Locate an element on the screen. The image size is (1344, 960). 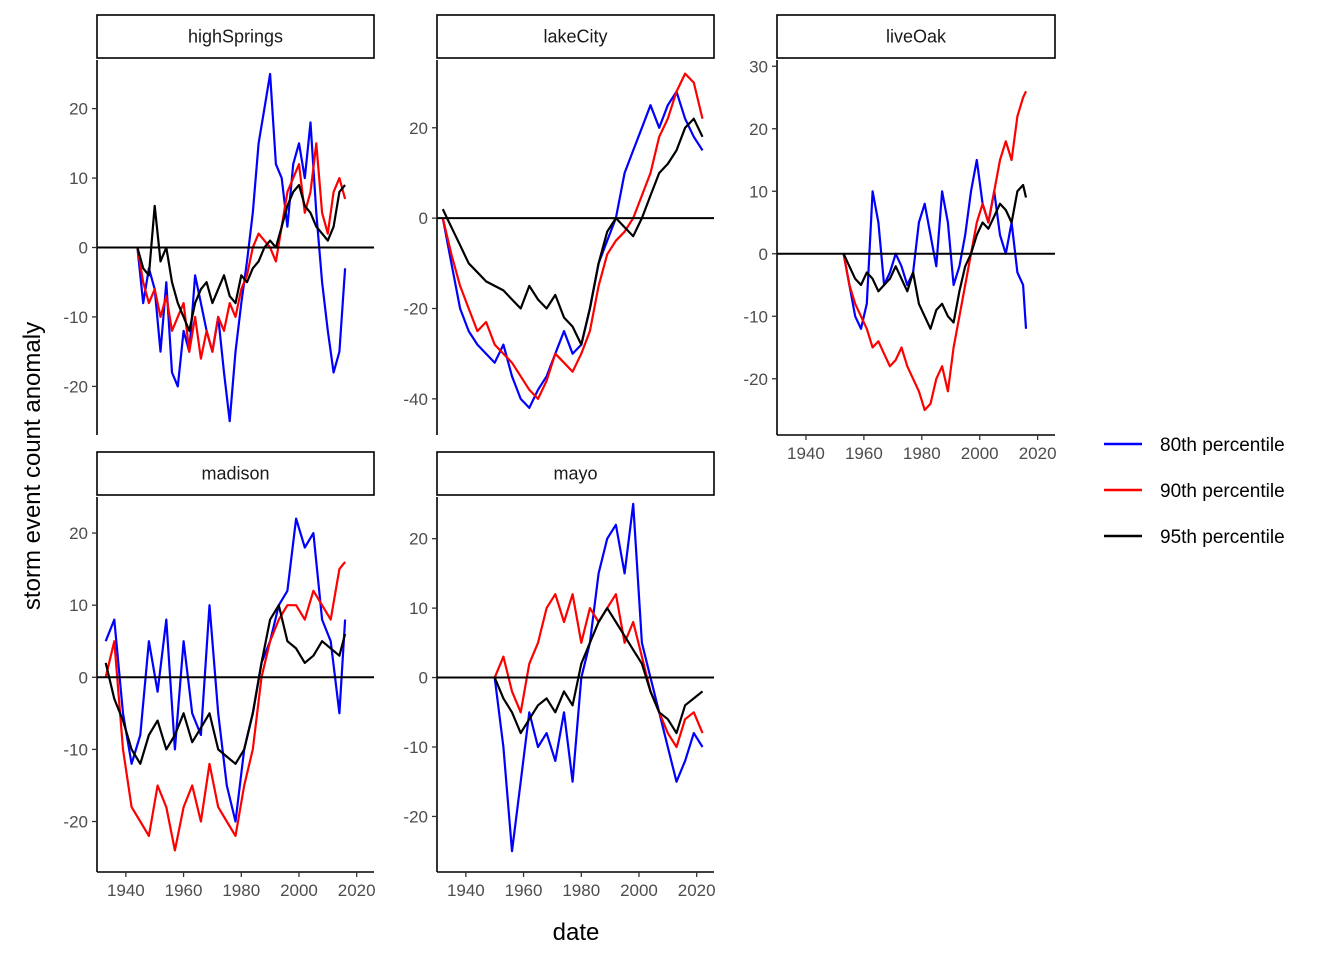
facet-strip-label: liveOak is located at coordinates (916, 37).